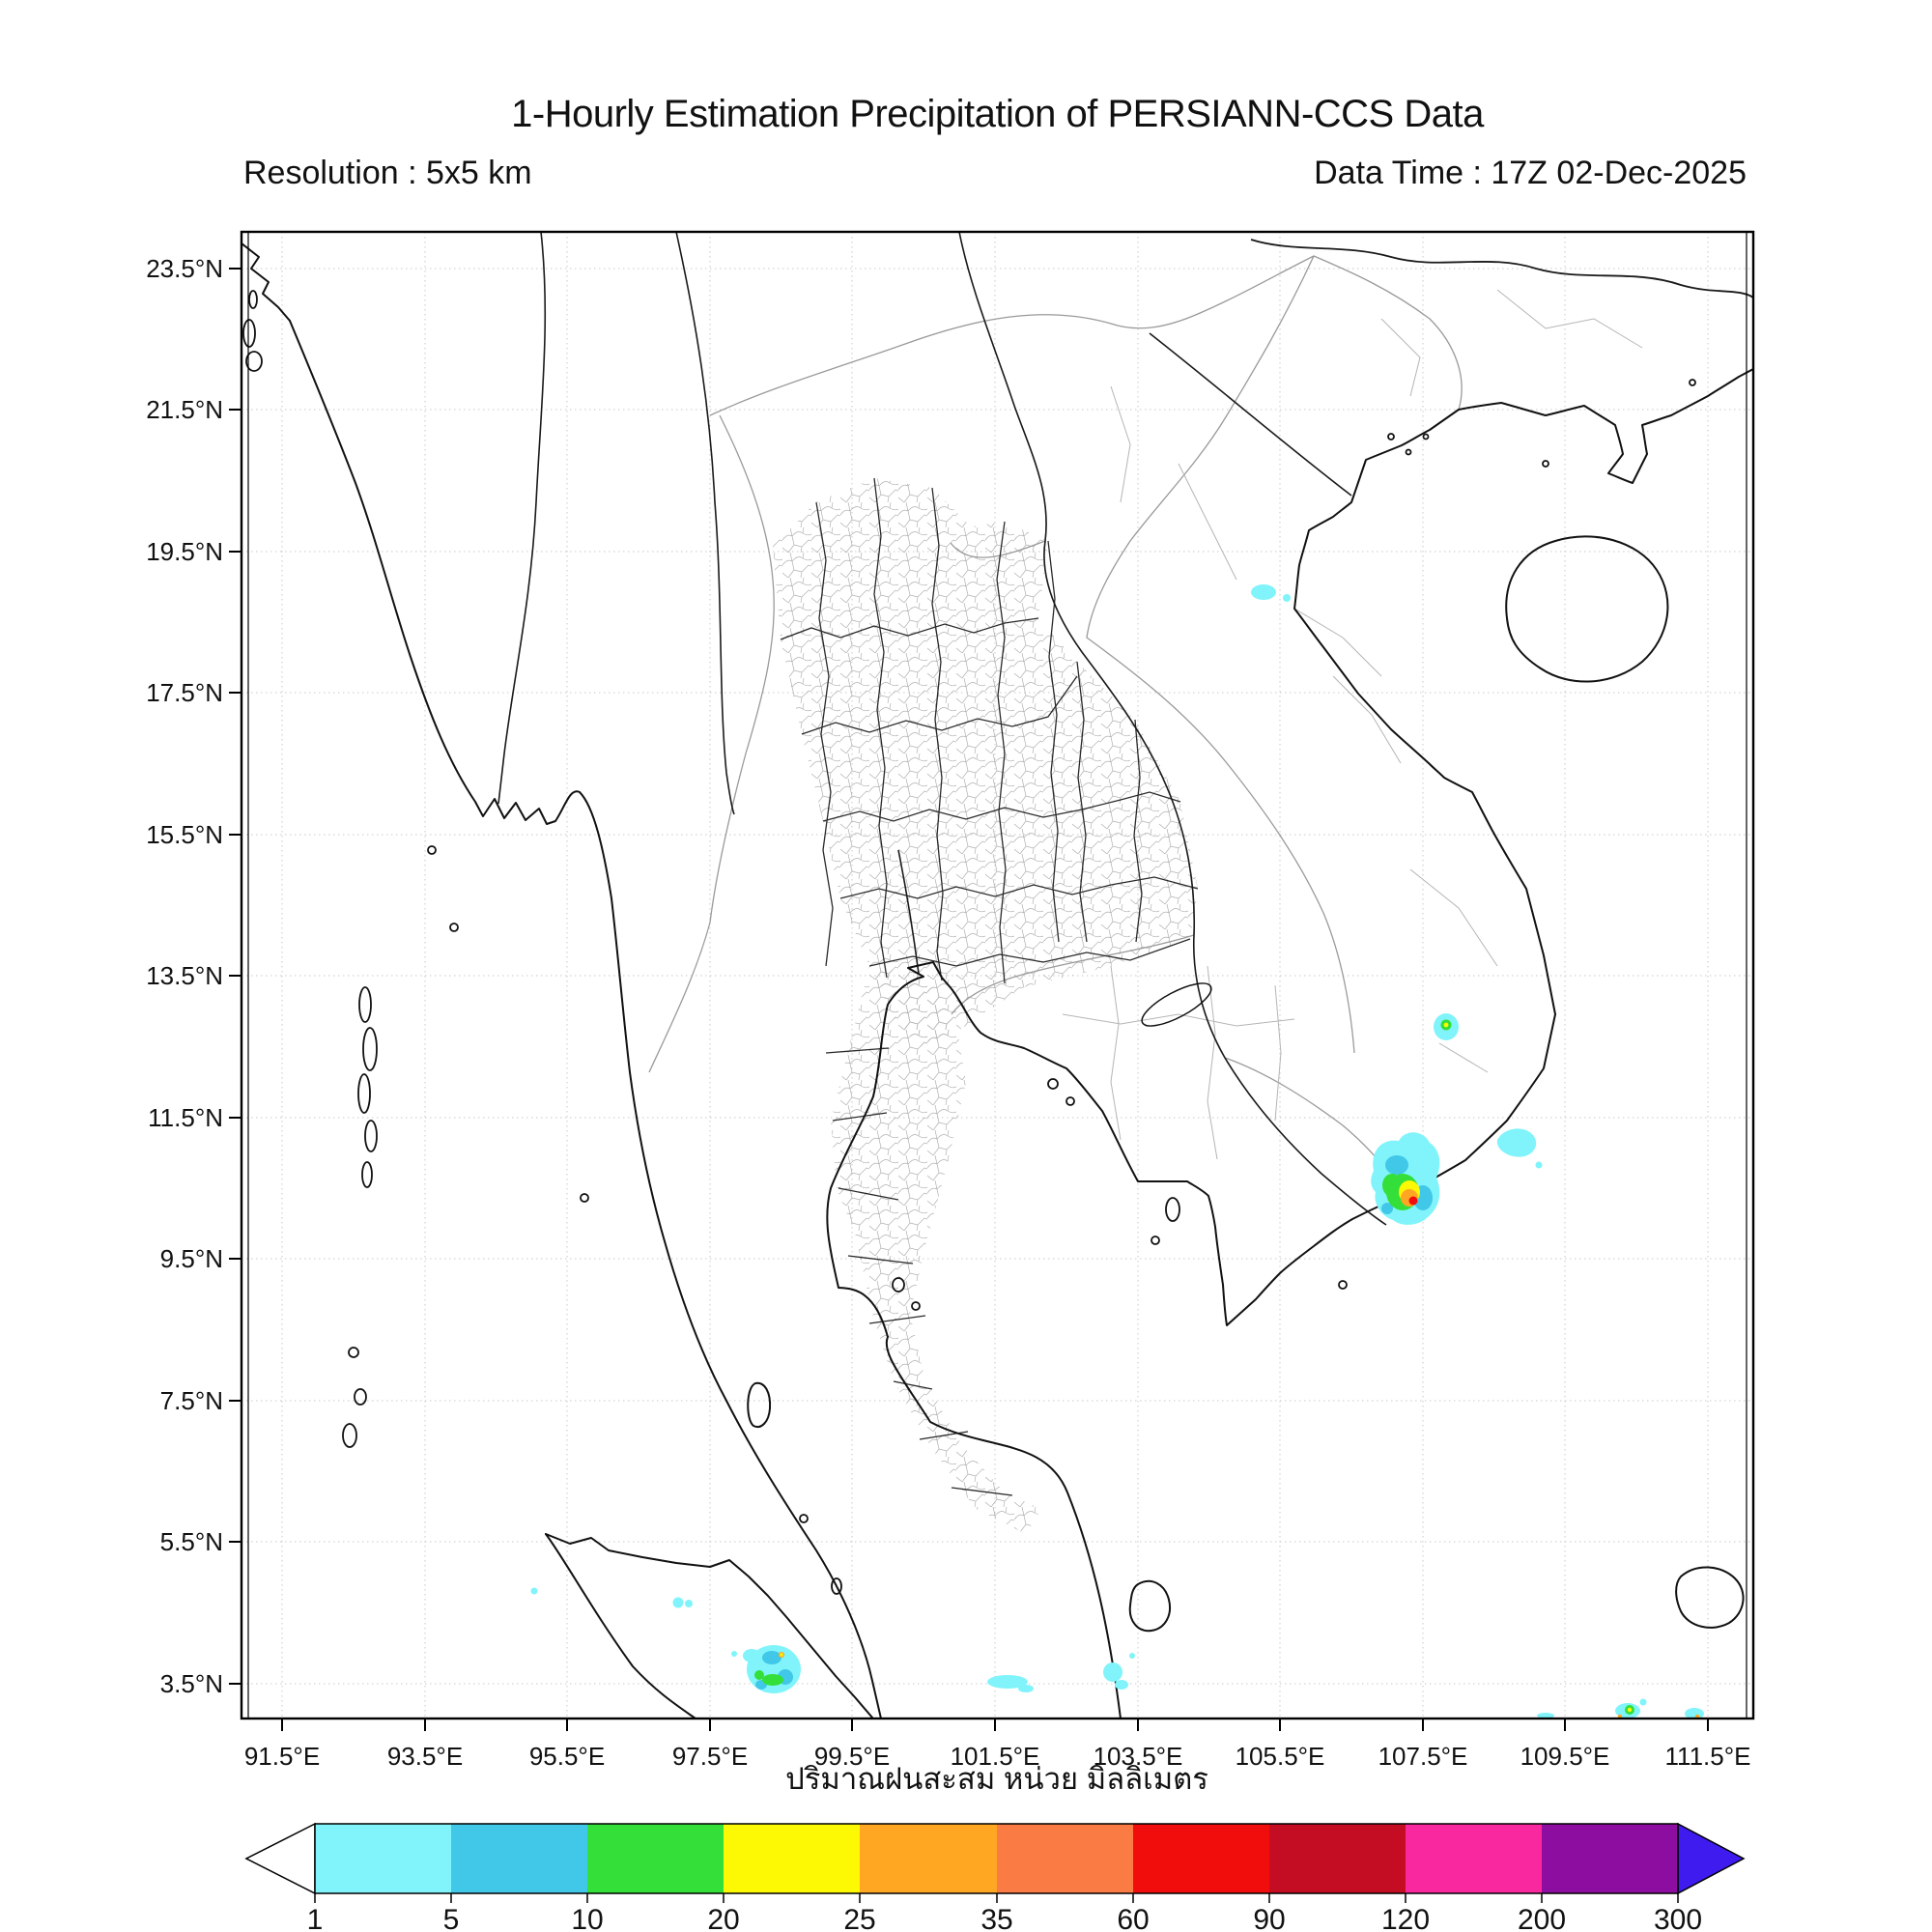 Image resolution: width=1932 pixels, height=1932 pixels. I want to click on coast-bengal, so click(266, 282).